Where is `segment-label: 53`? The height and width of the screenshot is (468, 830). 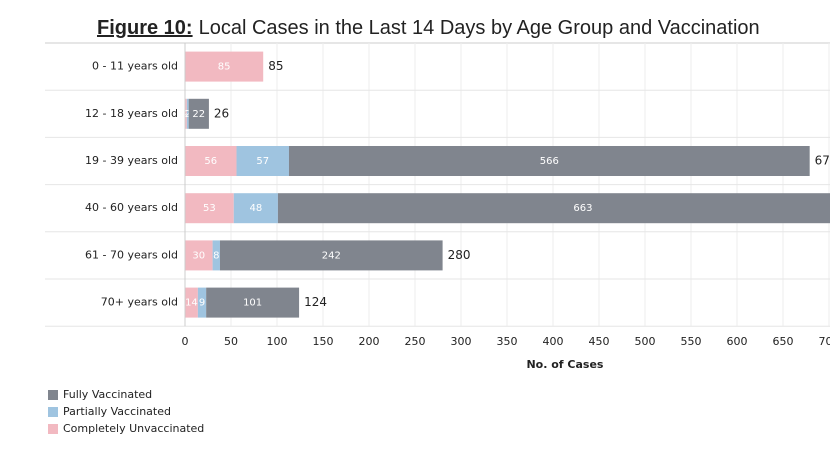 segment-label: 53 is located at coordinates (209, 208).